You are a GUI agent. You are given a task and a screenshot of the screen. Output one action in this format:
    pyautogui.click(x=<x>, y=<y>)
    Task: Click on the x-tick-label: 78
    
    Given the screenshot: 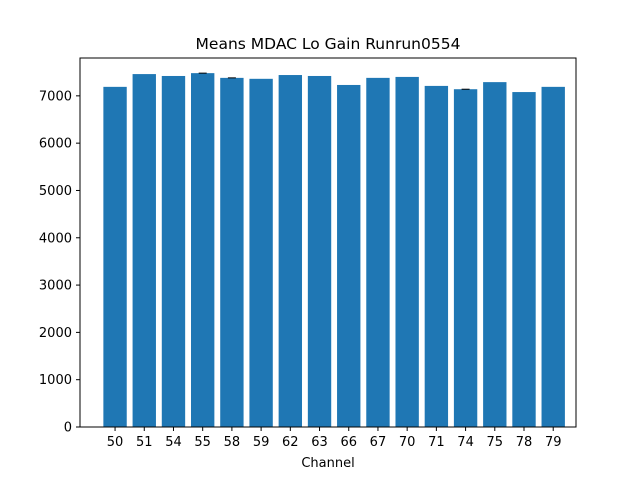 What is the action you would take?
    pyautogui.click(x=524, y=442)
    